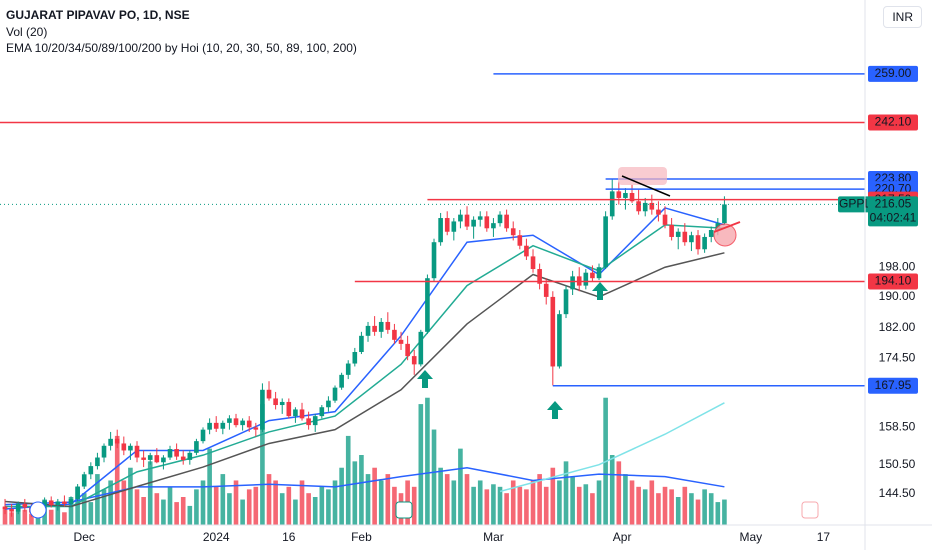  What do you see at coordinates (897, 464) in the screenshot?
I see `y-tick-label: 150.50` at bounding box center [897, 464].